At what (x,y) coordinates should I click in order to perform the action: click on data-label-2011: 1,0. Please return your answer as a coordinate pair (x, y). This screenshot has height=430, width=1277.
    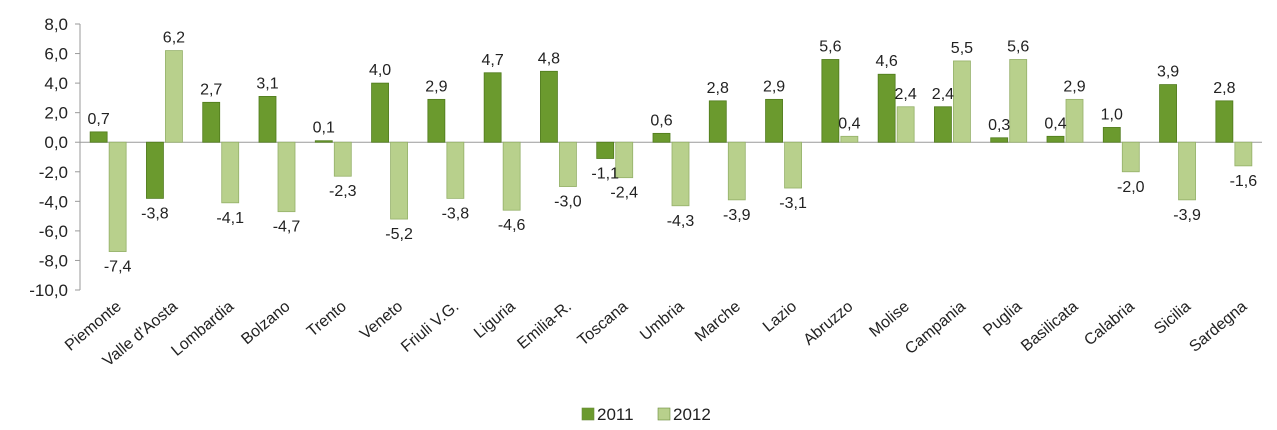
    Looking at the image, I should click on (1112, 114).